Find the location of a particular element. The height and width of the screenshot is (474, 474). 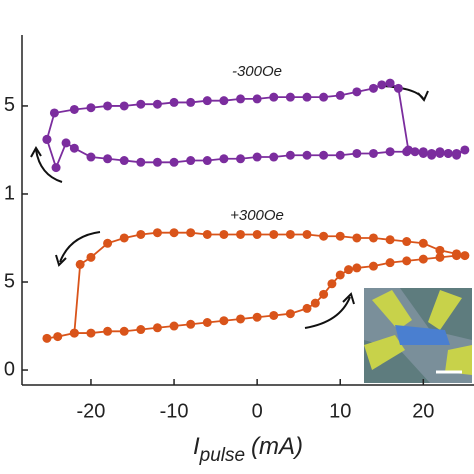

y-tick-label: 5 is located at coordinates (9, 105).